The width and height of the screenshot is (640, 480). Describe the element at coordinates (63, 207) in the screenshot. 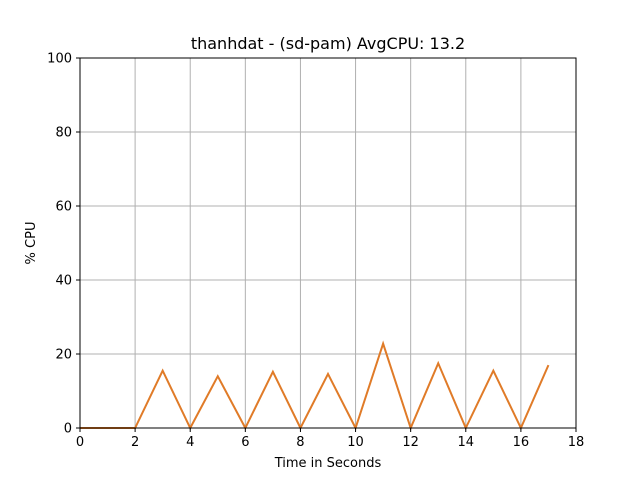

I see `y-tick-label: 60` at that location.